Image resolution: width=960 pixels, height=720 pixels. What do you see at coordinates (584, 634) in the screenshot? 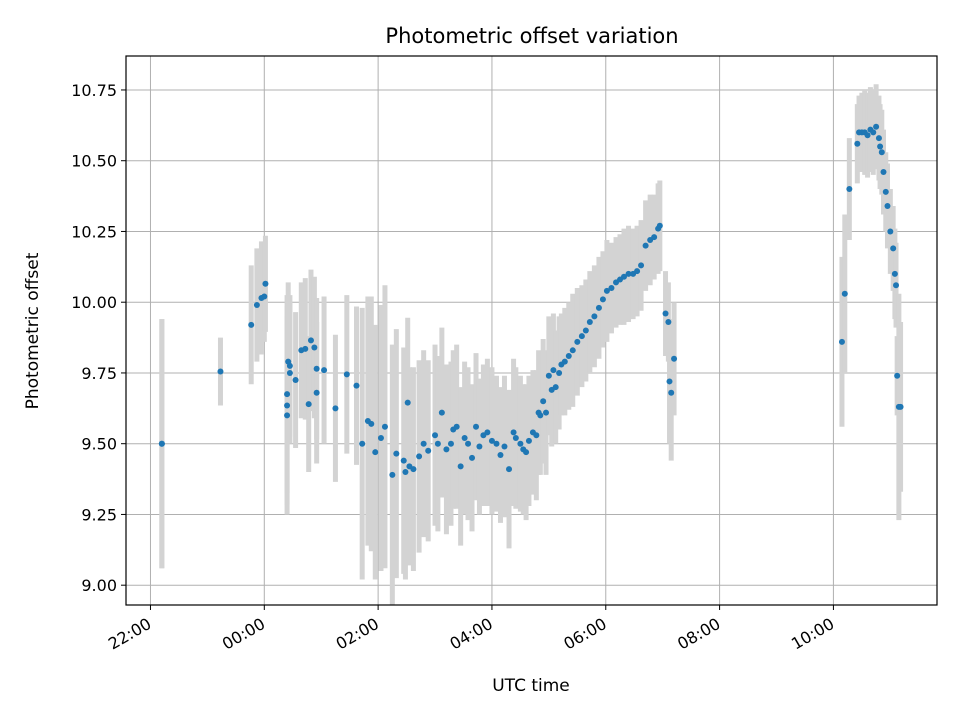
I see `x-tick-label: 06:00` at bounding box center [584, 634].